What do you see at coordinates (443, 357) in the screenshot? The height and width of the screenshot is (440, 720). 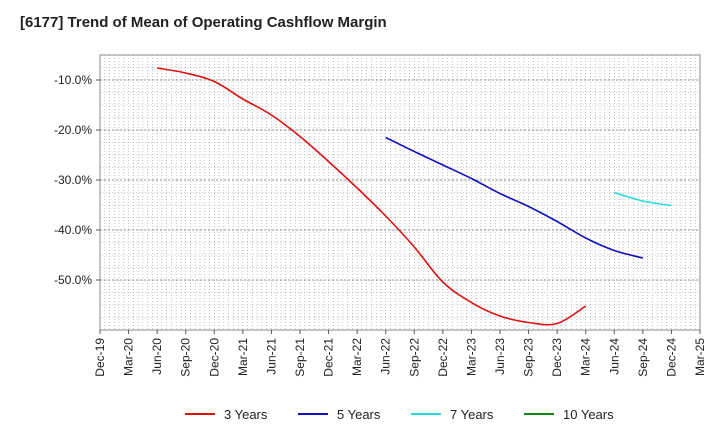 I see `x-tick-label: Dec-22` at bounding box center [443, 357].